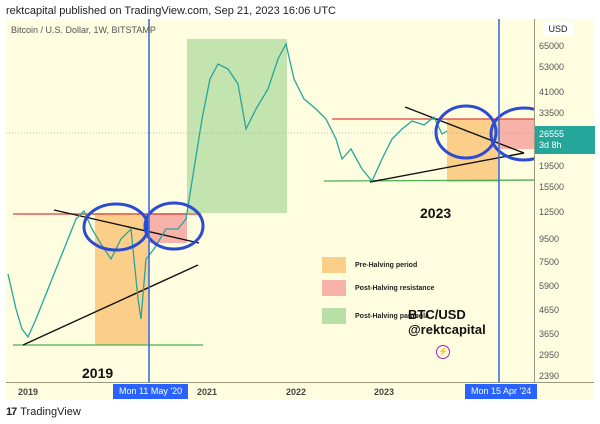 The height and width of the screenshot is (424, 600). I want to click on currency-label: USD, so click(558, 29).